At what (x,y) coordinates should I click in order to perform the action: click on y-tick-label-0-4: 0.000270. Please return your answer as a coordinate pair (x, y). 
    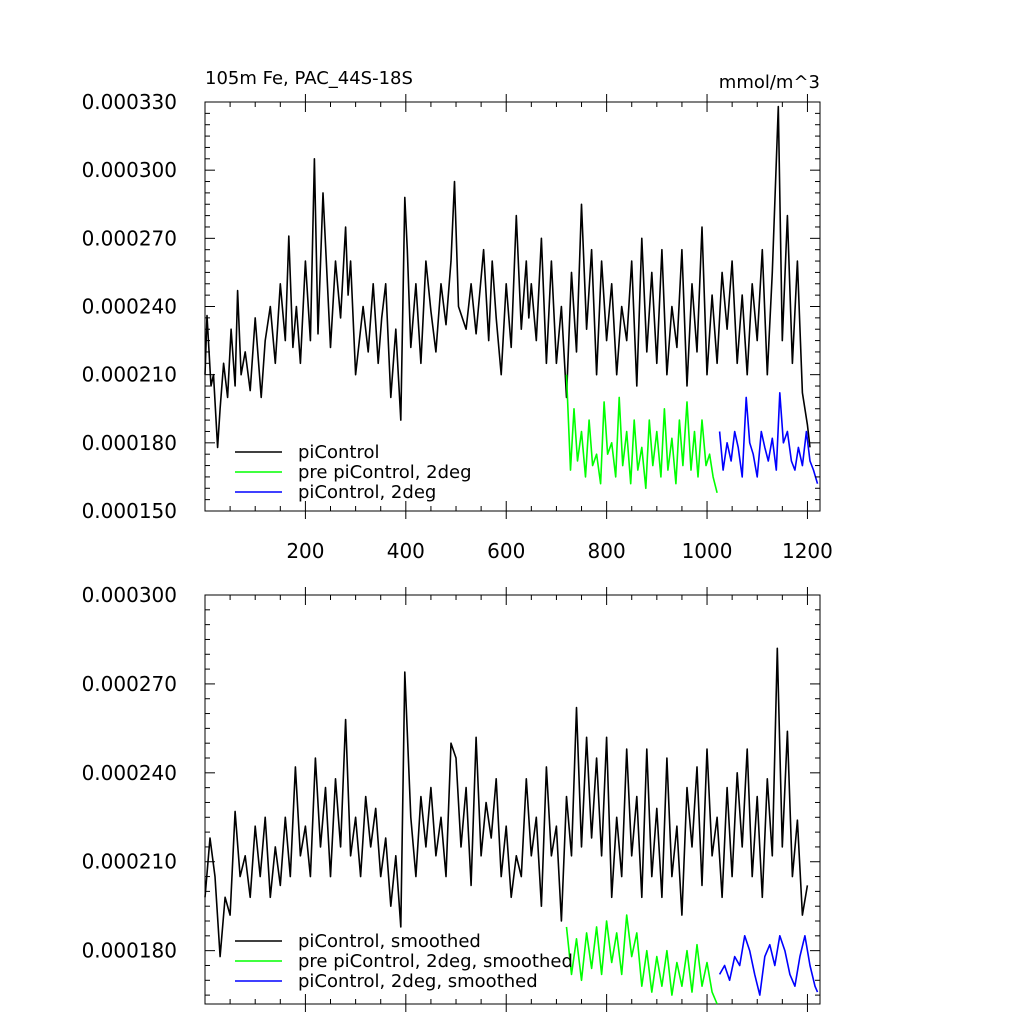
    Looking at the image, I should click on (129, 238).